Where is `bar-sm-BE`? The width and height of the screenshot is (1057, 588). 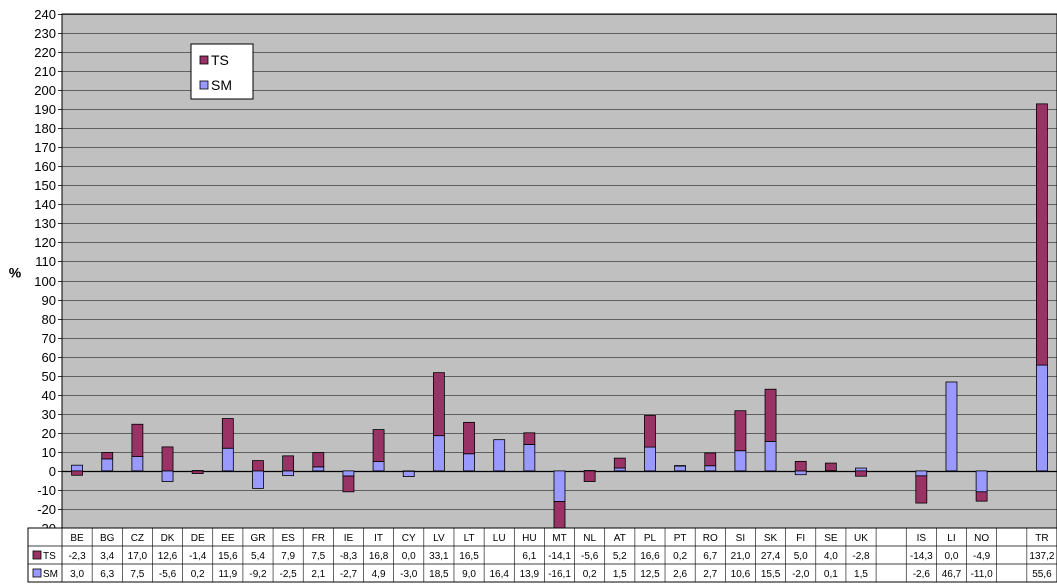
bar-sm-BE is located at coordinates (77, 468).